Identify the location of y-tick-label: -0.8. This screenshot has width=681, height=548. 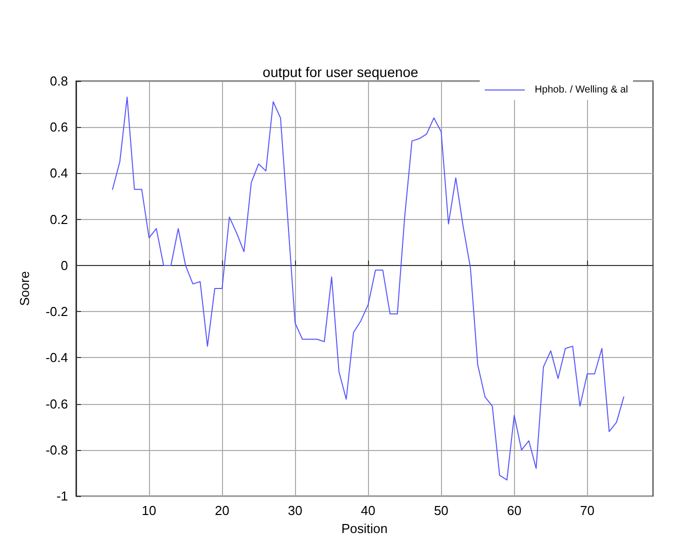
(57, 450).